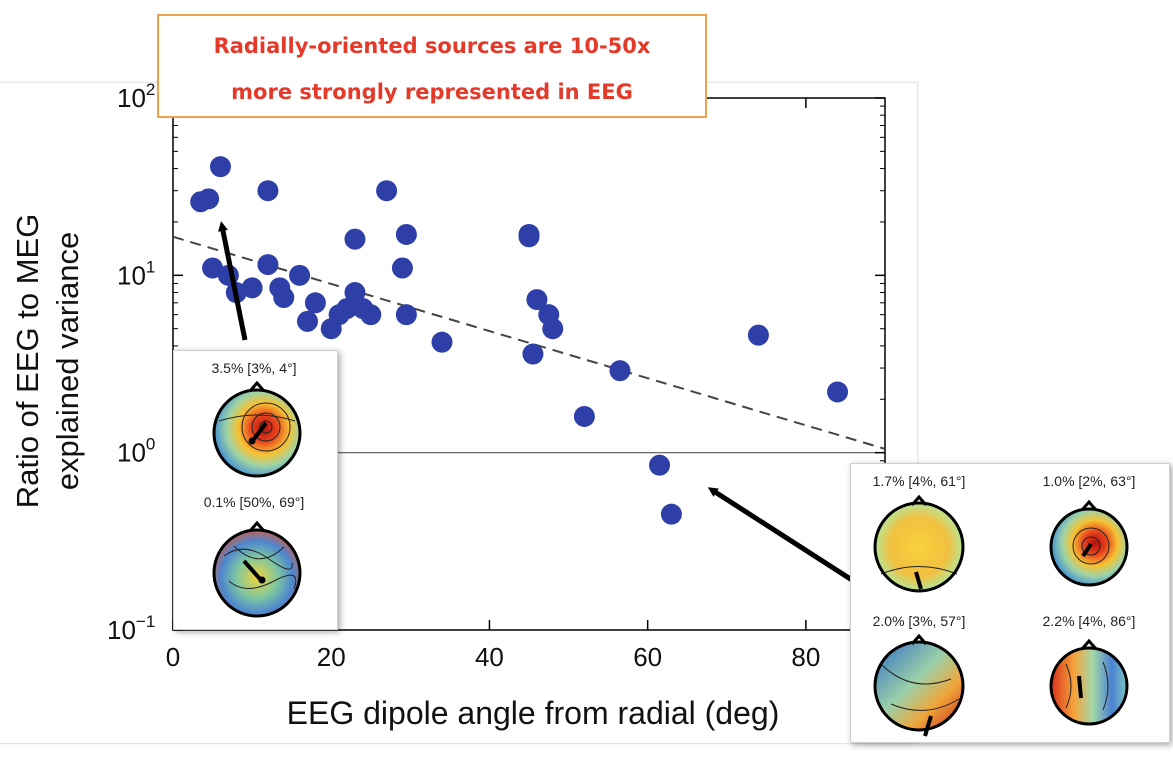  I want to click on left-topomap-inset: 3.5% [3%, 4°] 0.1% [50%, 69°], so click(255, 490).